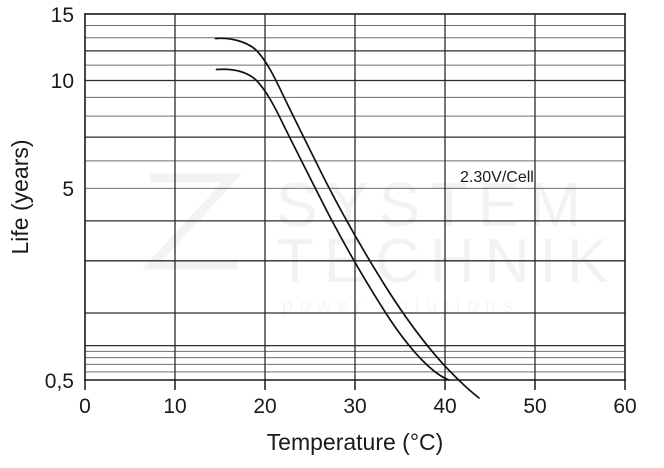 The image size is (664, 468). What do you see at coordinates (354, 406) in the screenshot?
I see `x-tick-label-30: 30` at bounding box center [354, 406].